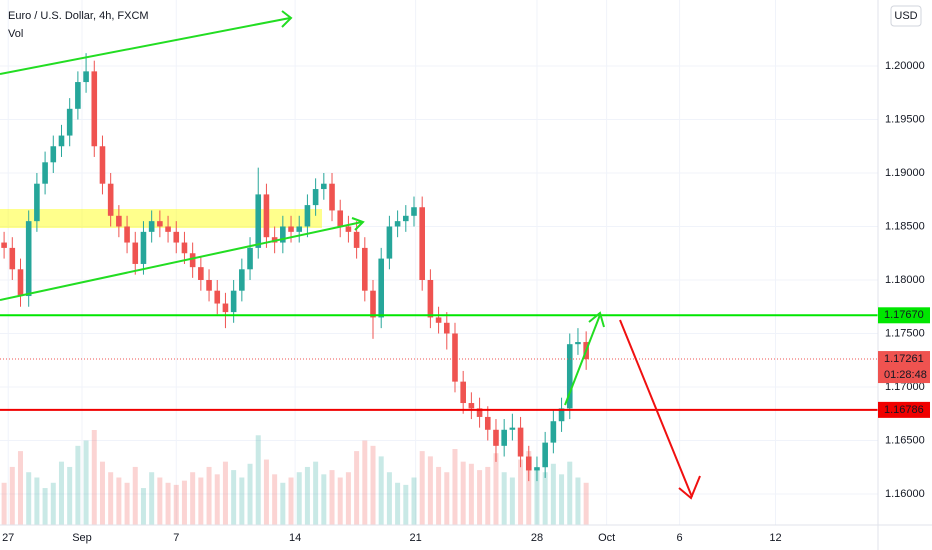  Describe the element at coordinates (904, 359) in the screenshot. I see `last-price-label: 1.17261` at that location.